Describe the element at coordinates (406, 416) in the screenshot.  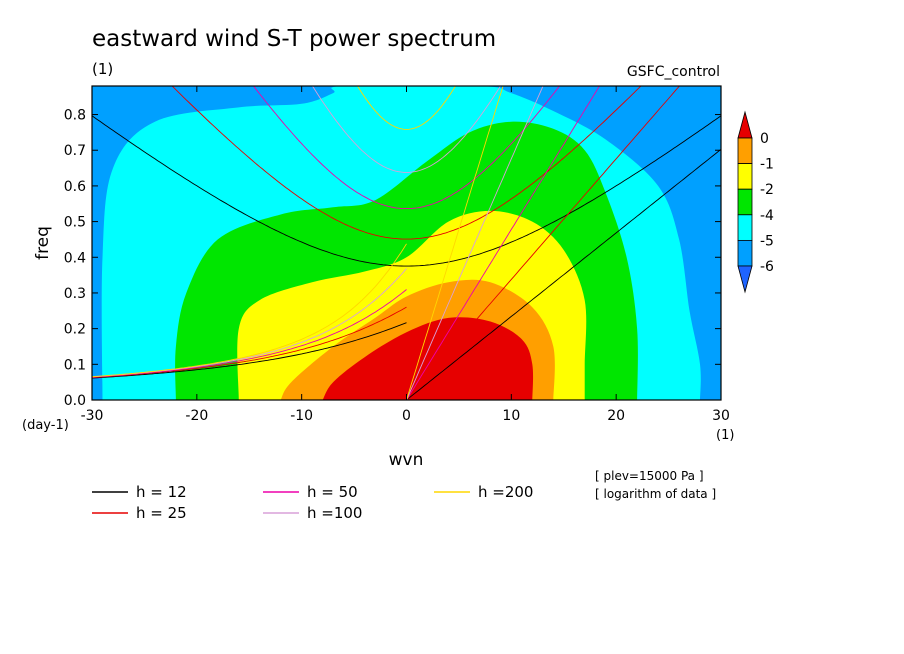
I see `x-tick-label: 0` at that location.